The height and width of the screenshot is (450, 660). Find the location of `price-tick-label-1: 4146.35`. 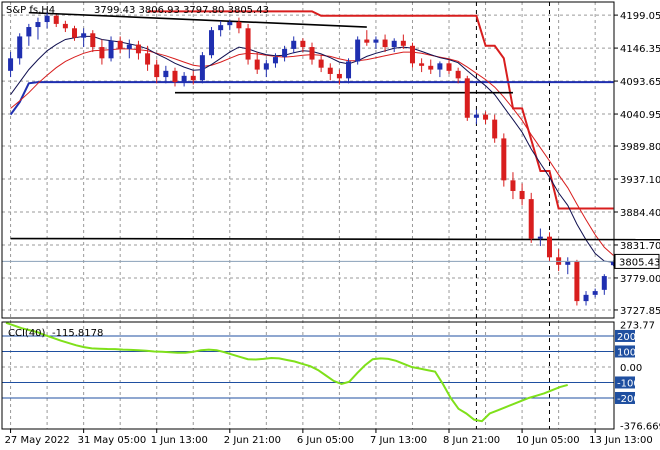

price-tick-label-1: 4146.35 is located at coordinates (640, 49).